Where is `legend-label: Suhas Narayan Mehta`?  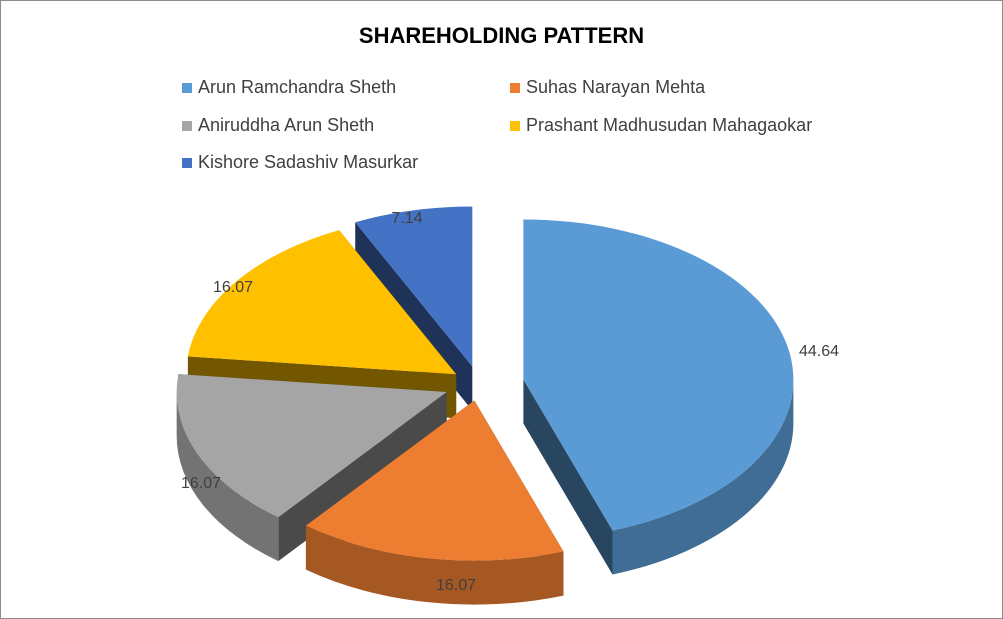
legend-label: Suhas Narayan Mehta is located at coordinates (616, 87).